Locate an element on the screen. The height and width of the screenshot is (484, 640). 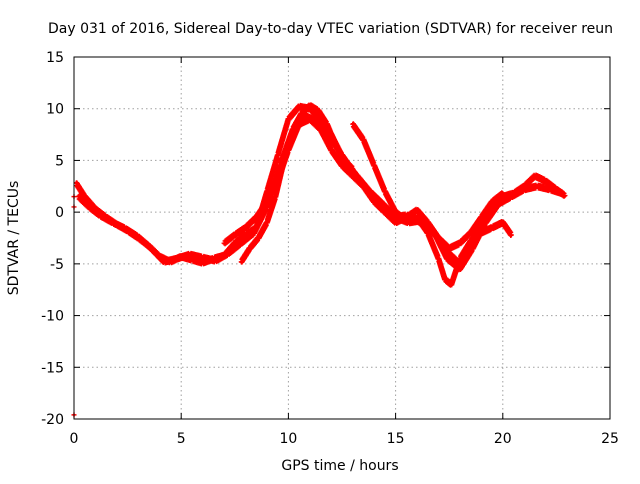
y-tick-label: 5 is located at coordinates (59, 161).